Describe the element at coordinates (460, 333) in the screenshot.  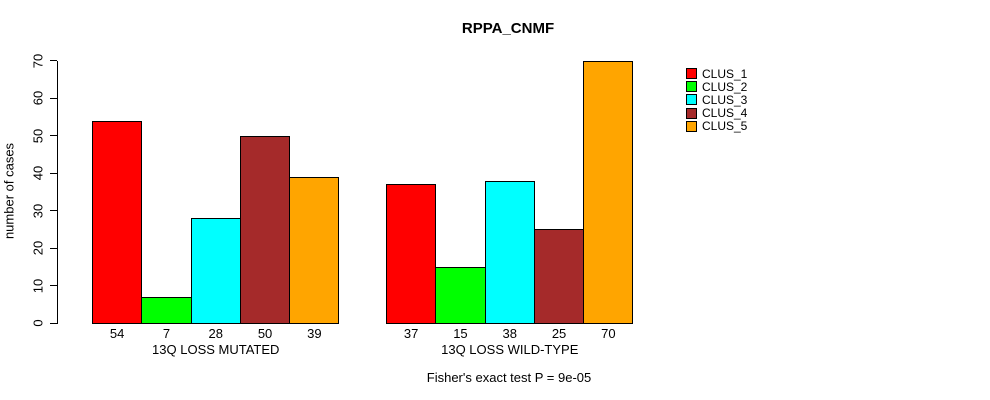
I see `bar-value-label: 15` at that location.